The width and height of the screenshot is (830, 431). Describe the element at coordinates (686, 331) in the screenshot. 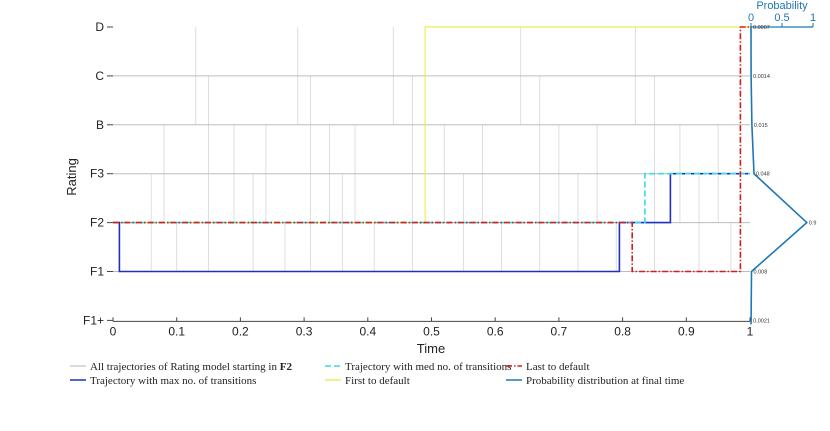

I see `x-tick-label: 0.9` at that location.